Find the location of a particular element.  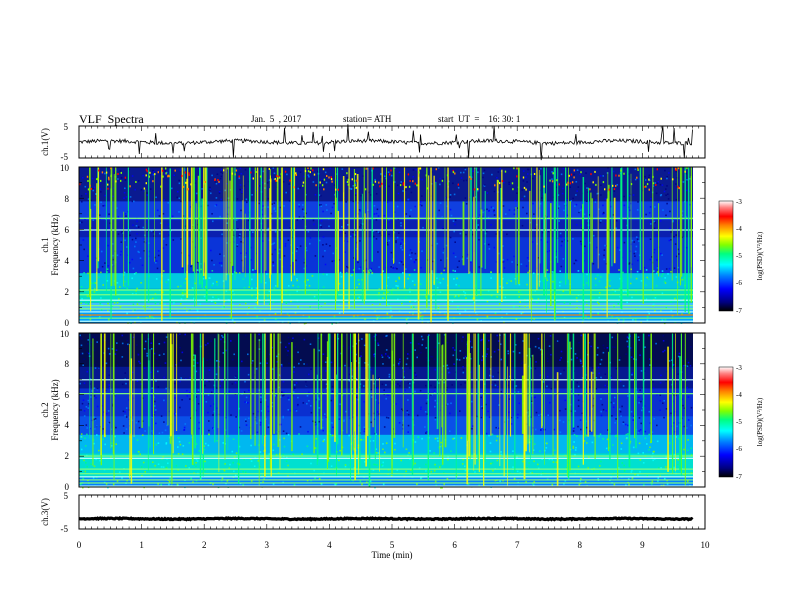

x-tick-3: 3 is located at coordinates (267, 545).